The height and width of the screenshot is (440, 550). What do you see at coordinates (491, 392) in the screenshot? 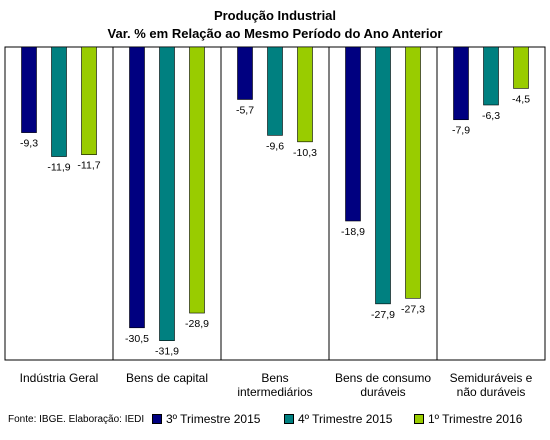
I see `category-label: não duráveis` at bounding box center [491, 392].